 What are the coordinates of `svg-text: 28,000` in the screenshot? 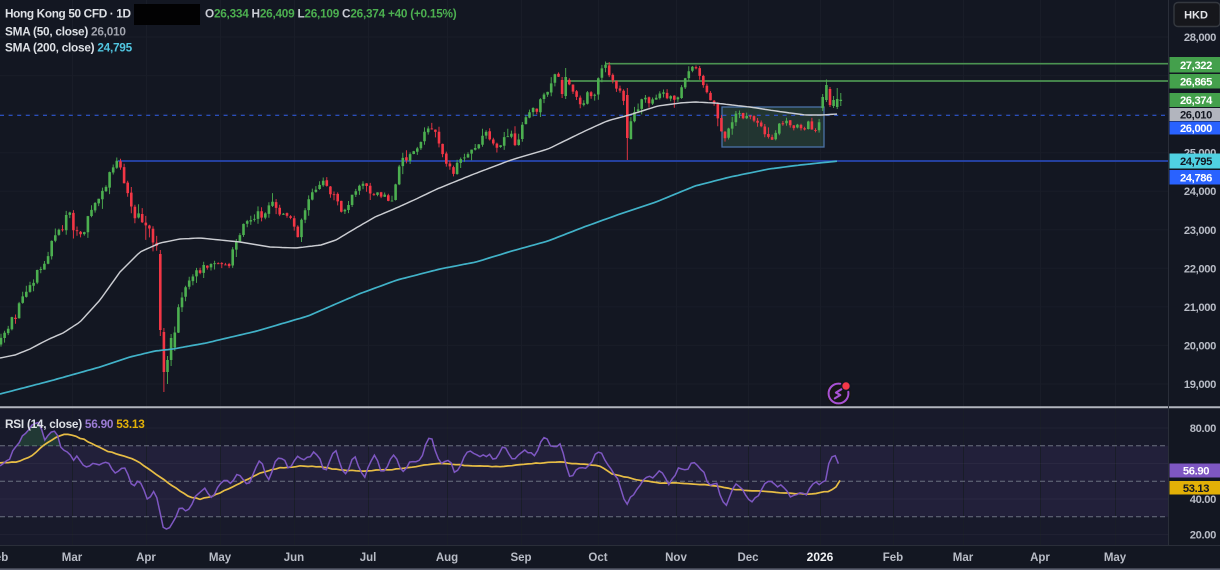 It's located at (1200, 38).